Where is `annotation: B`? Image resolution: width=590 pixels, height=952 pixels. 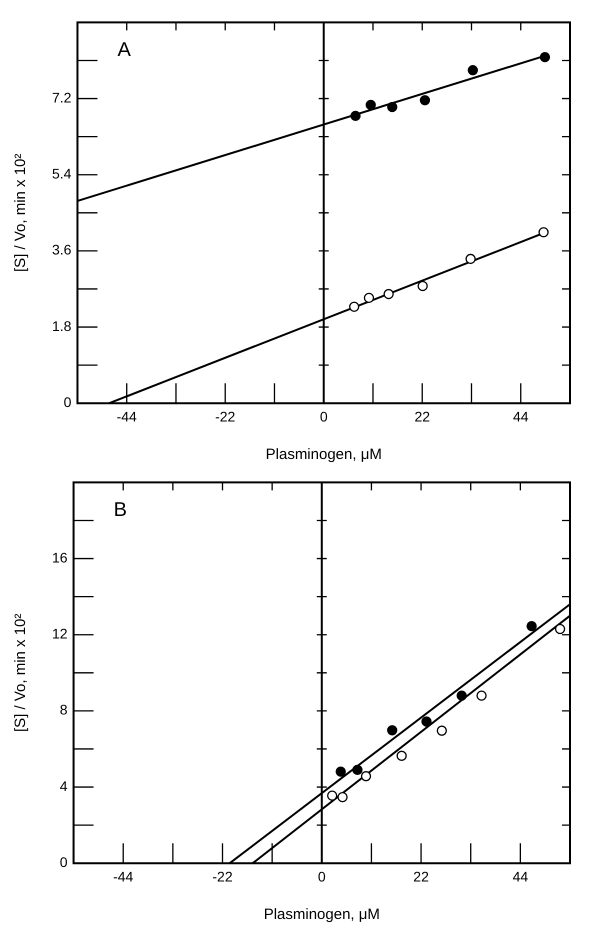 annotation: B is located at coordinates (120, 509).